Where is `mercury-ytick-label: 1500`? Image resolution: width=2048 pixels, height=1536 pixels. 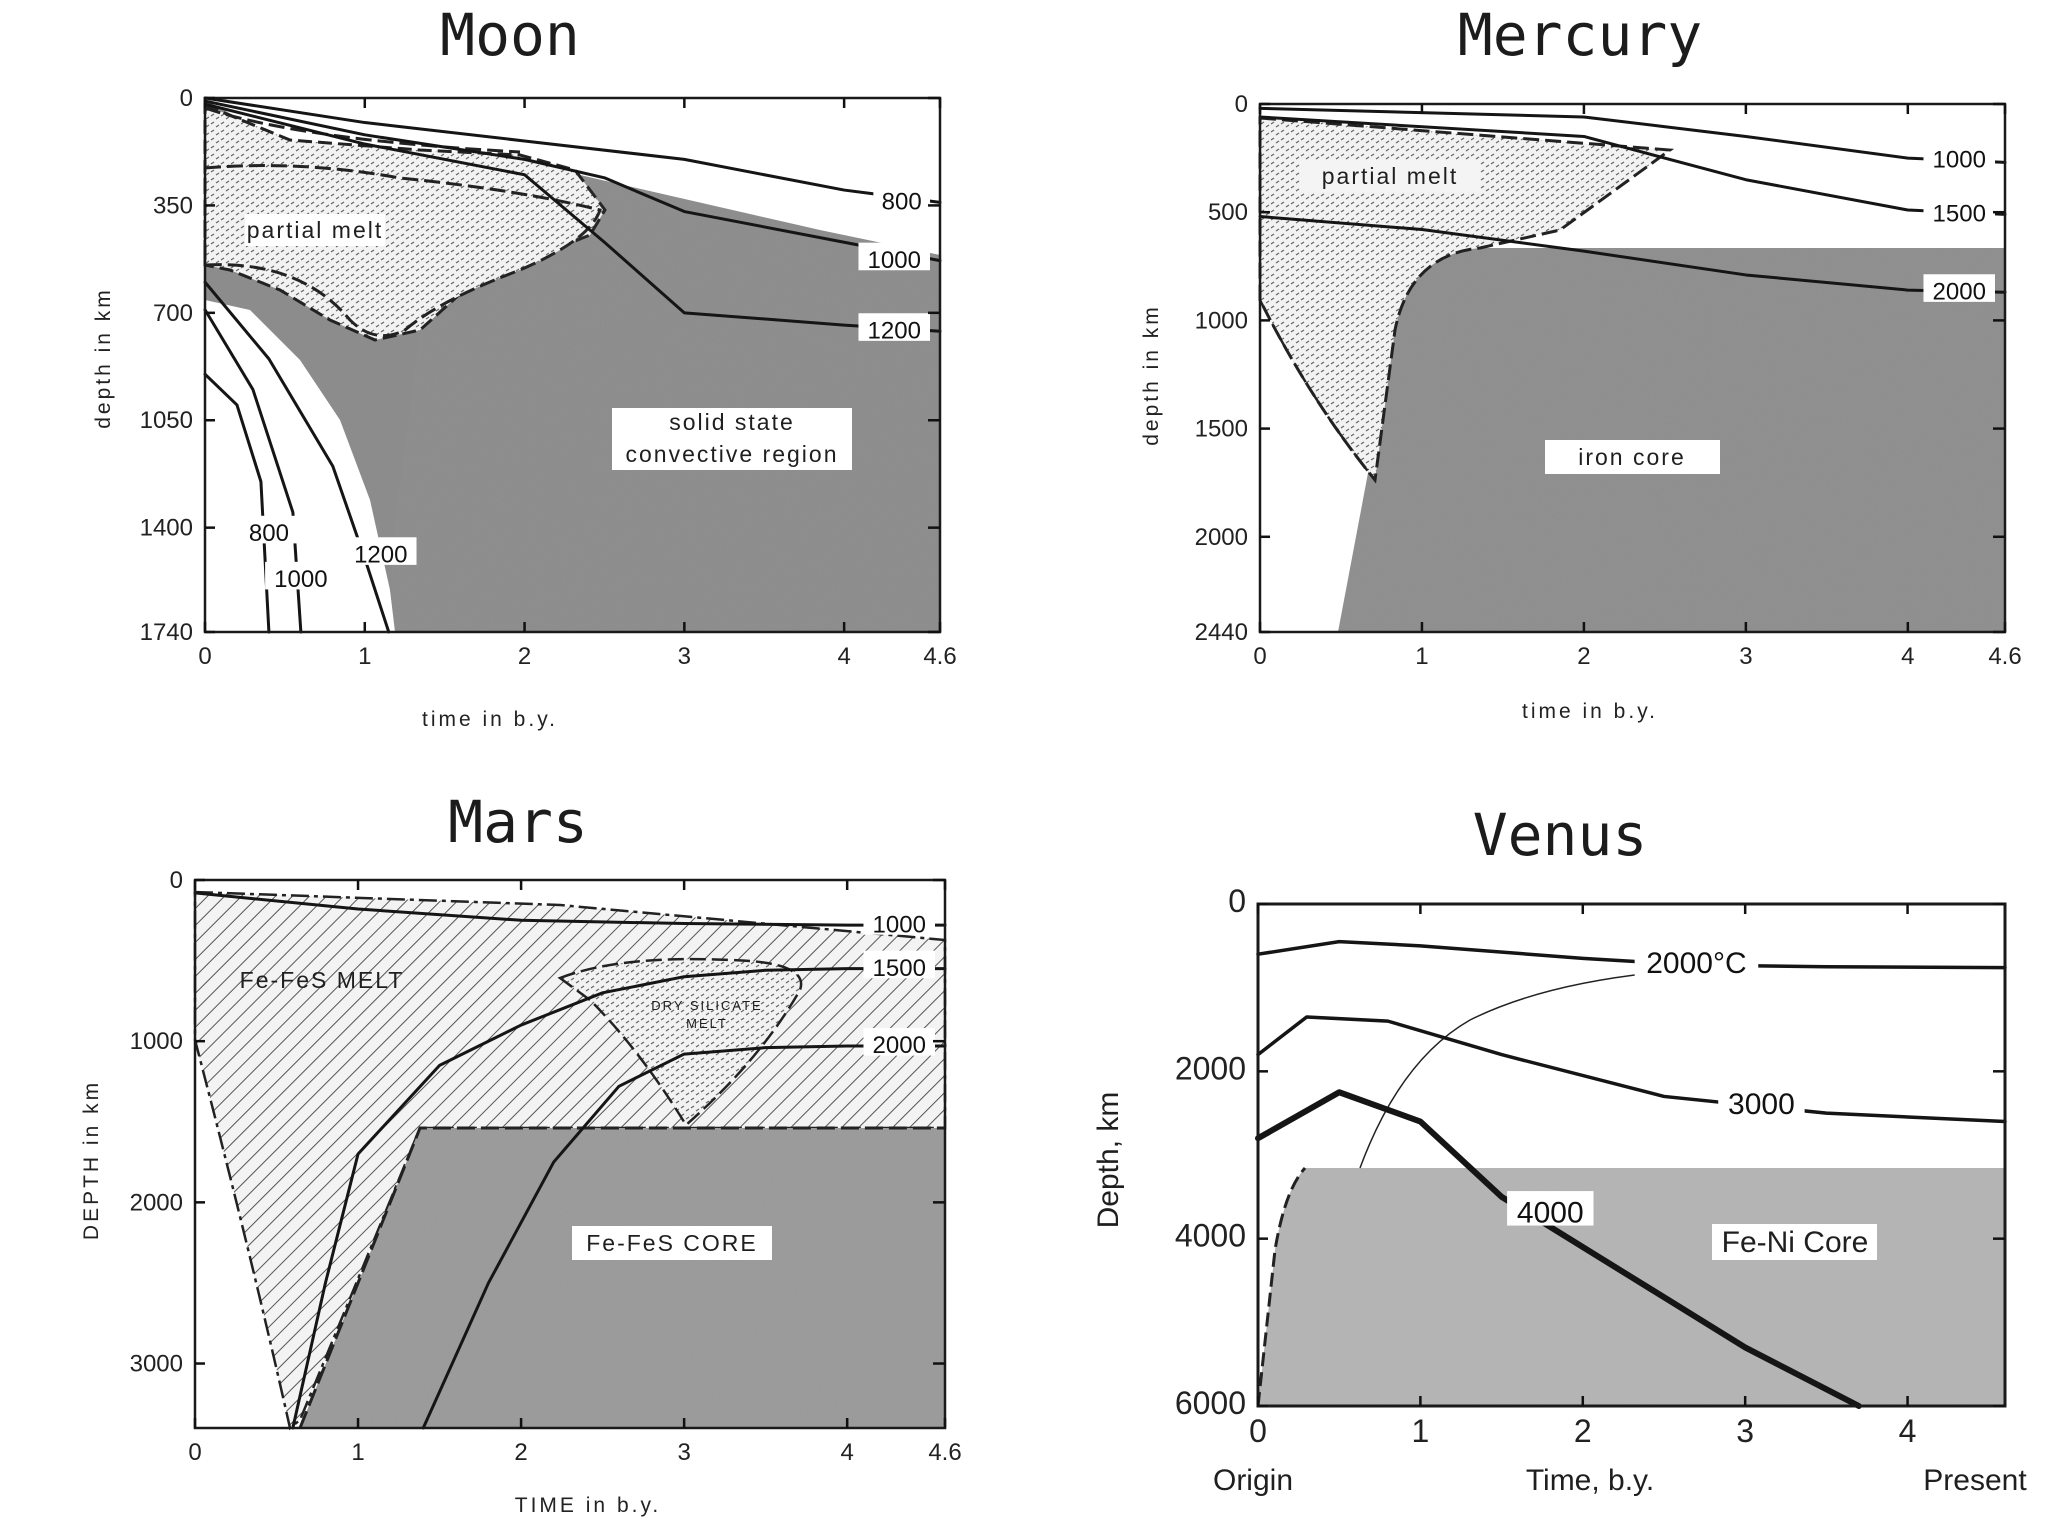
mercury-ytick-label: 1500 is located at coordinates (1221, 429).